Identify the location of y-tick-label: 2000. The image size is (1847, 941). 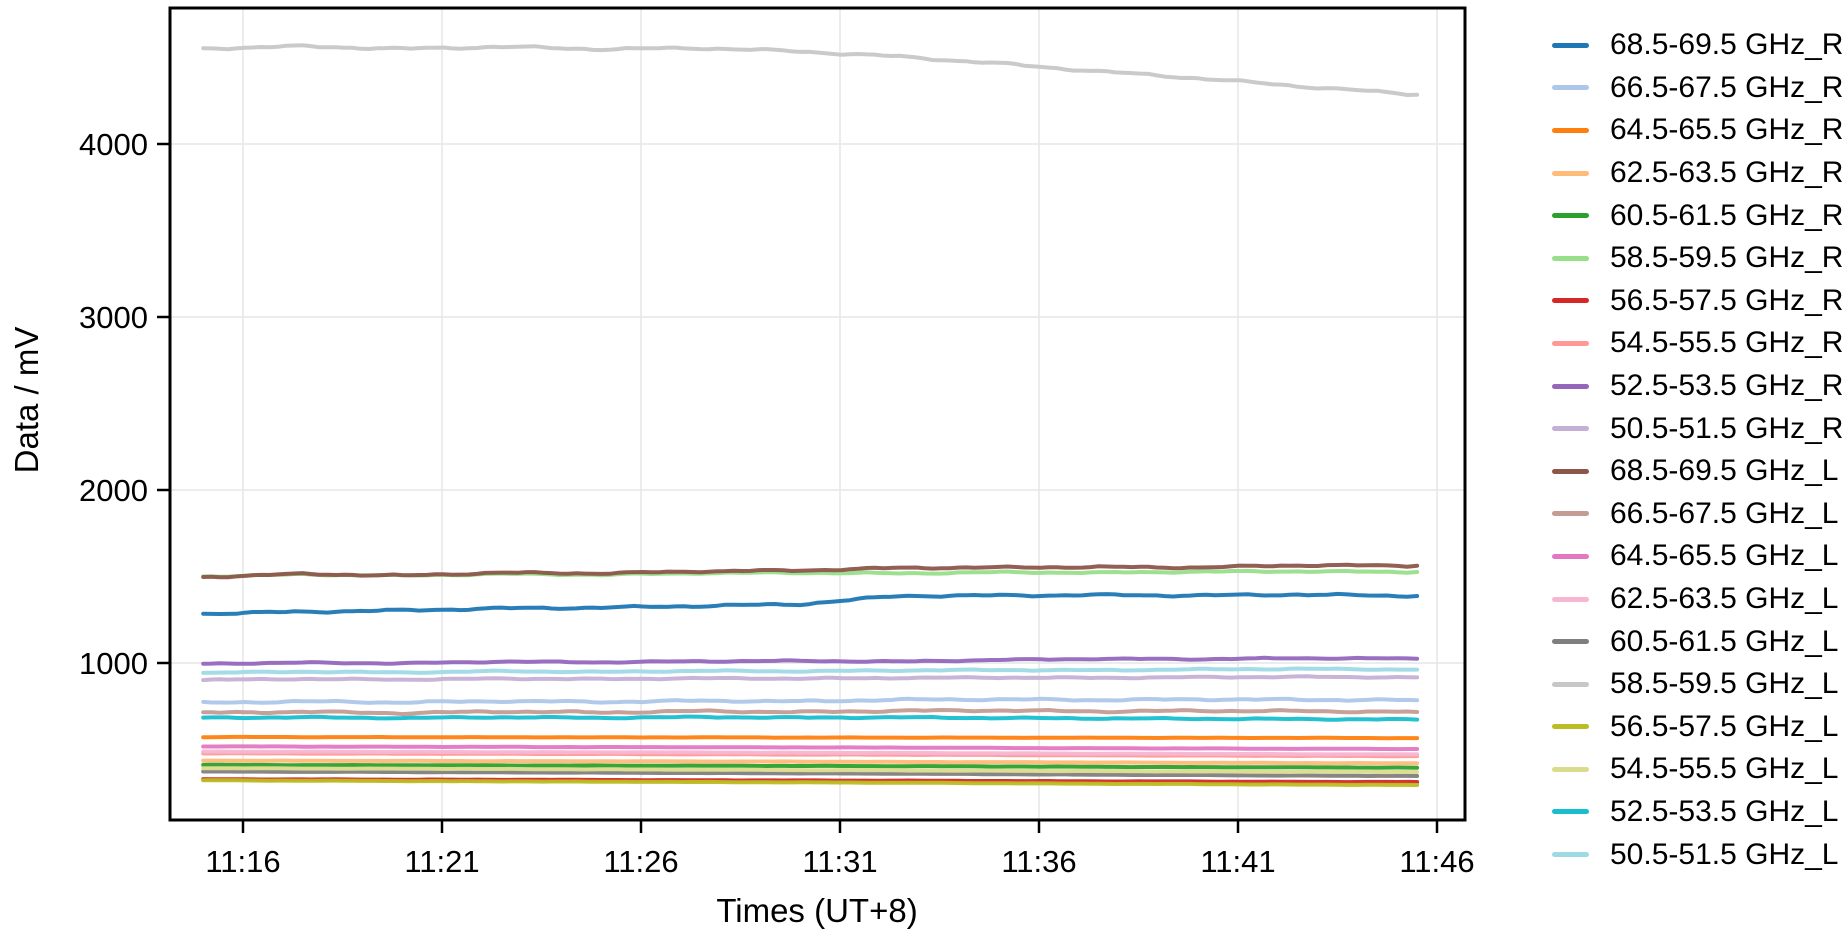
(113, 490).